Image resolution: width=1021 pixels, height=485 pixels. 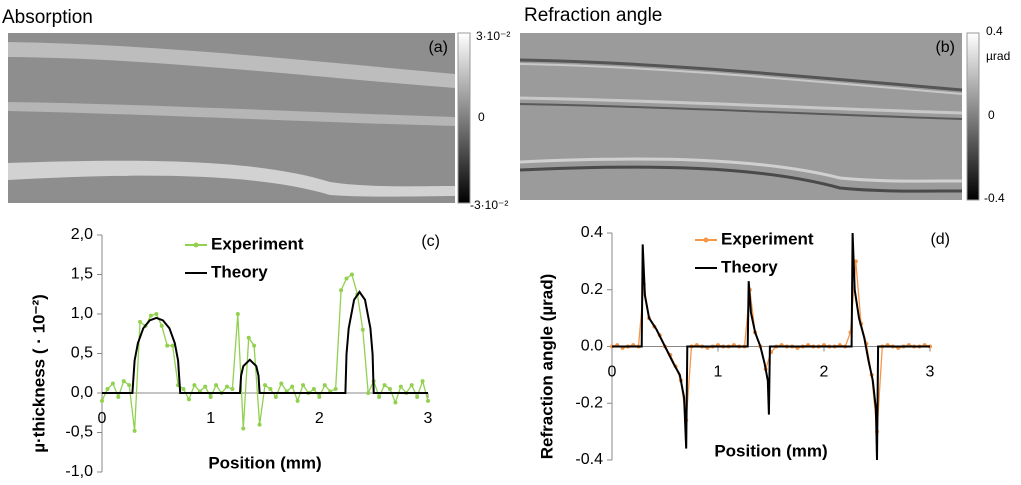 What do you see at coordinates (430, 241) in the screenshot?
I see `panel-label: (c)` at bounding box center [430, 241].